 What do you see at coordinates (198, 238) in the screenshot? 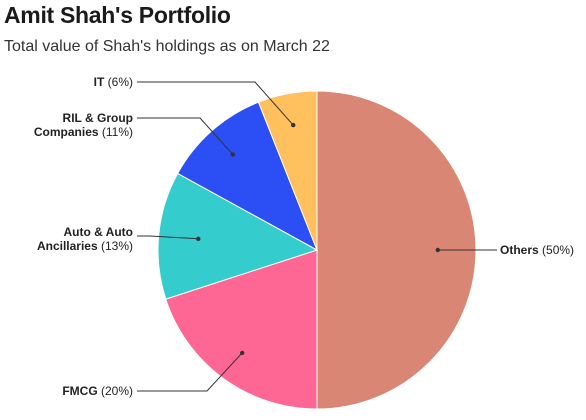
I see `leader-dot-auto-auto-ancillaries` at bounding box center [198, 238].